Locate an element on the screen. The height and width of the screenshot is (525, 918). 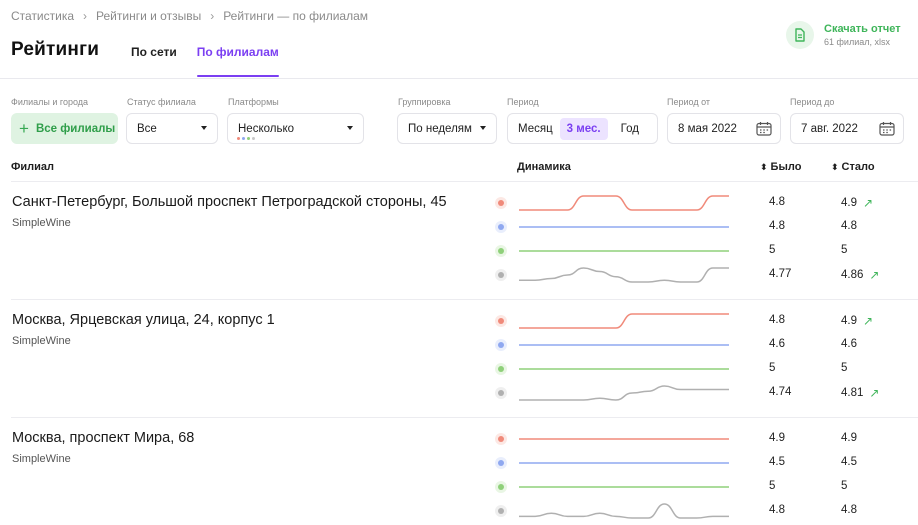
period-filter-label: Период is located at coordinates (523, 102).